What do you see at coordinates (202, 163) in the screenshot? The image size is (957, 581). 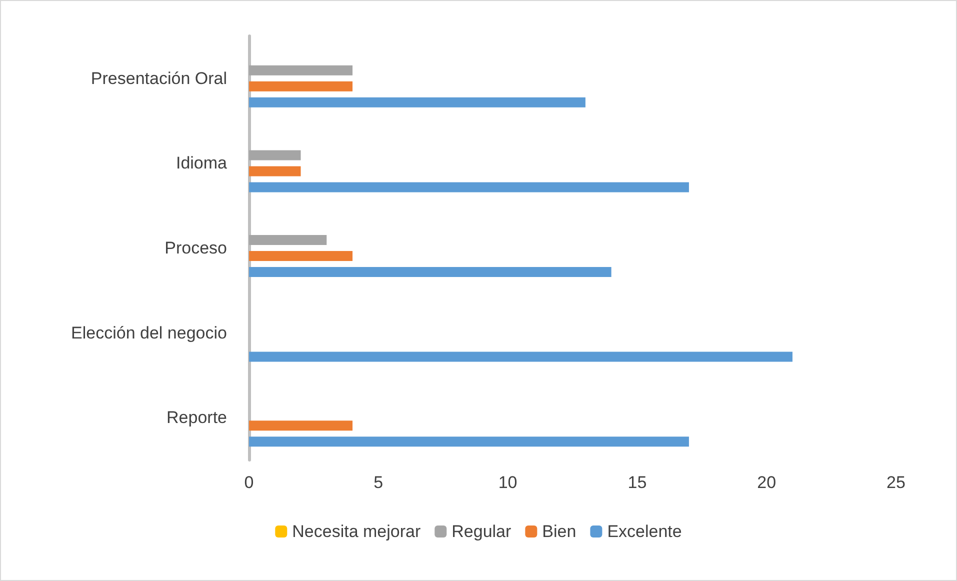 I see `y-tick-label: Idioma` at bounding box center [202, 163].